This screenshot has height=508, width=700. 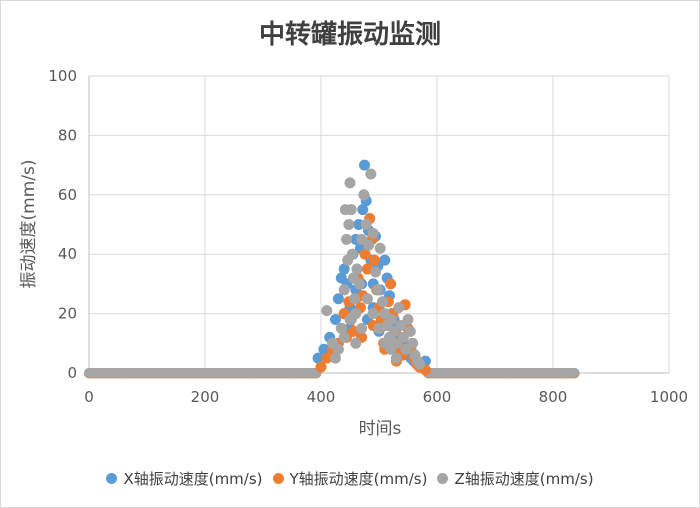 I want to click on y-axis-label: 振动速度(mm/s), so click(x=29, y=224).